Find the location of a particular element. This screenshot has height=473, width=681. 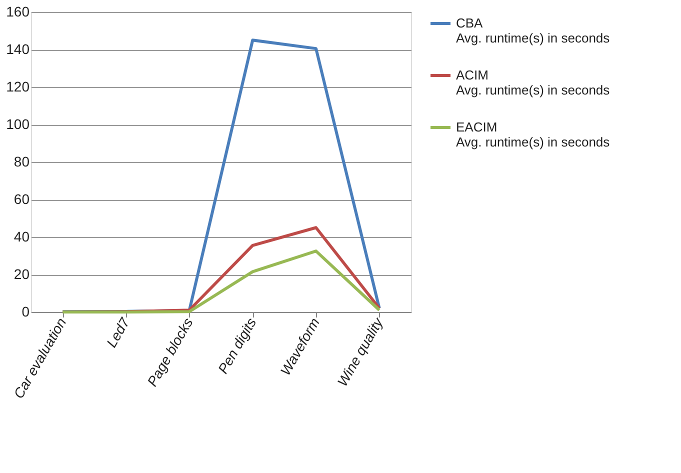

legend-label: ACIM Avg. runtime(s) in seconds is located at coordinates (533, 83).